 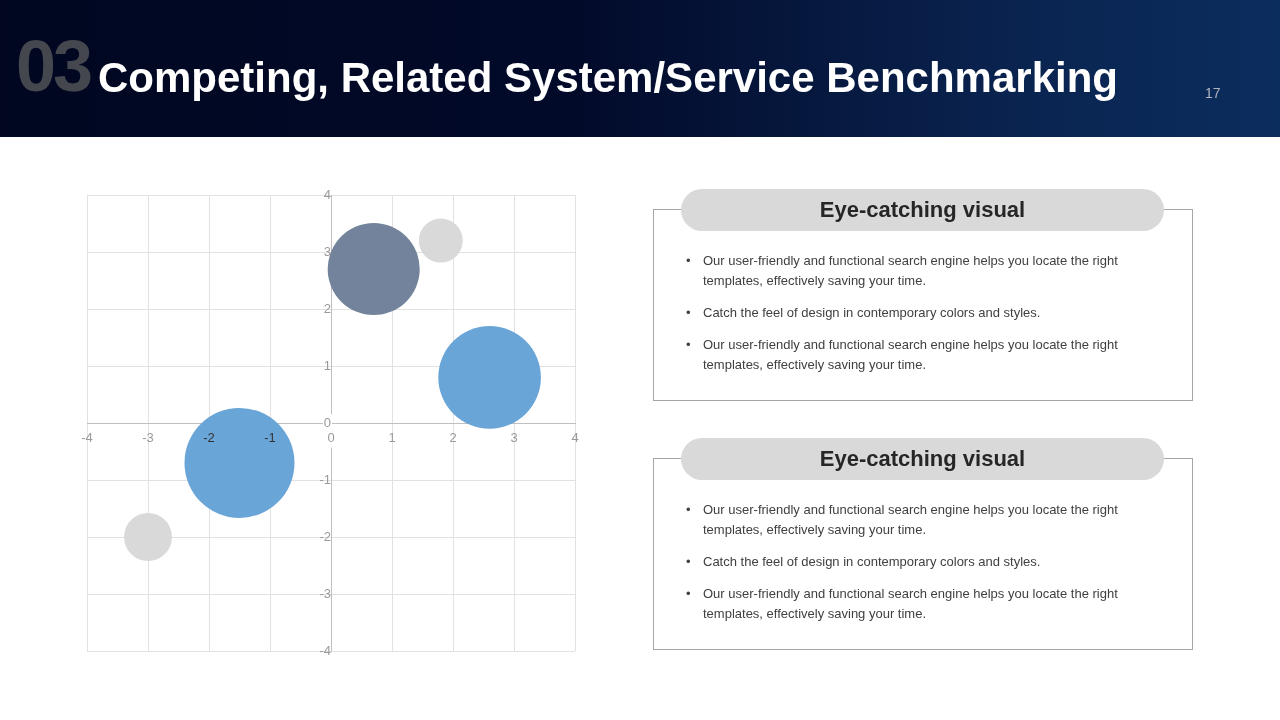 I want to click on y-tick-label: -1, so click(x=325, y=479).